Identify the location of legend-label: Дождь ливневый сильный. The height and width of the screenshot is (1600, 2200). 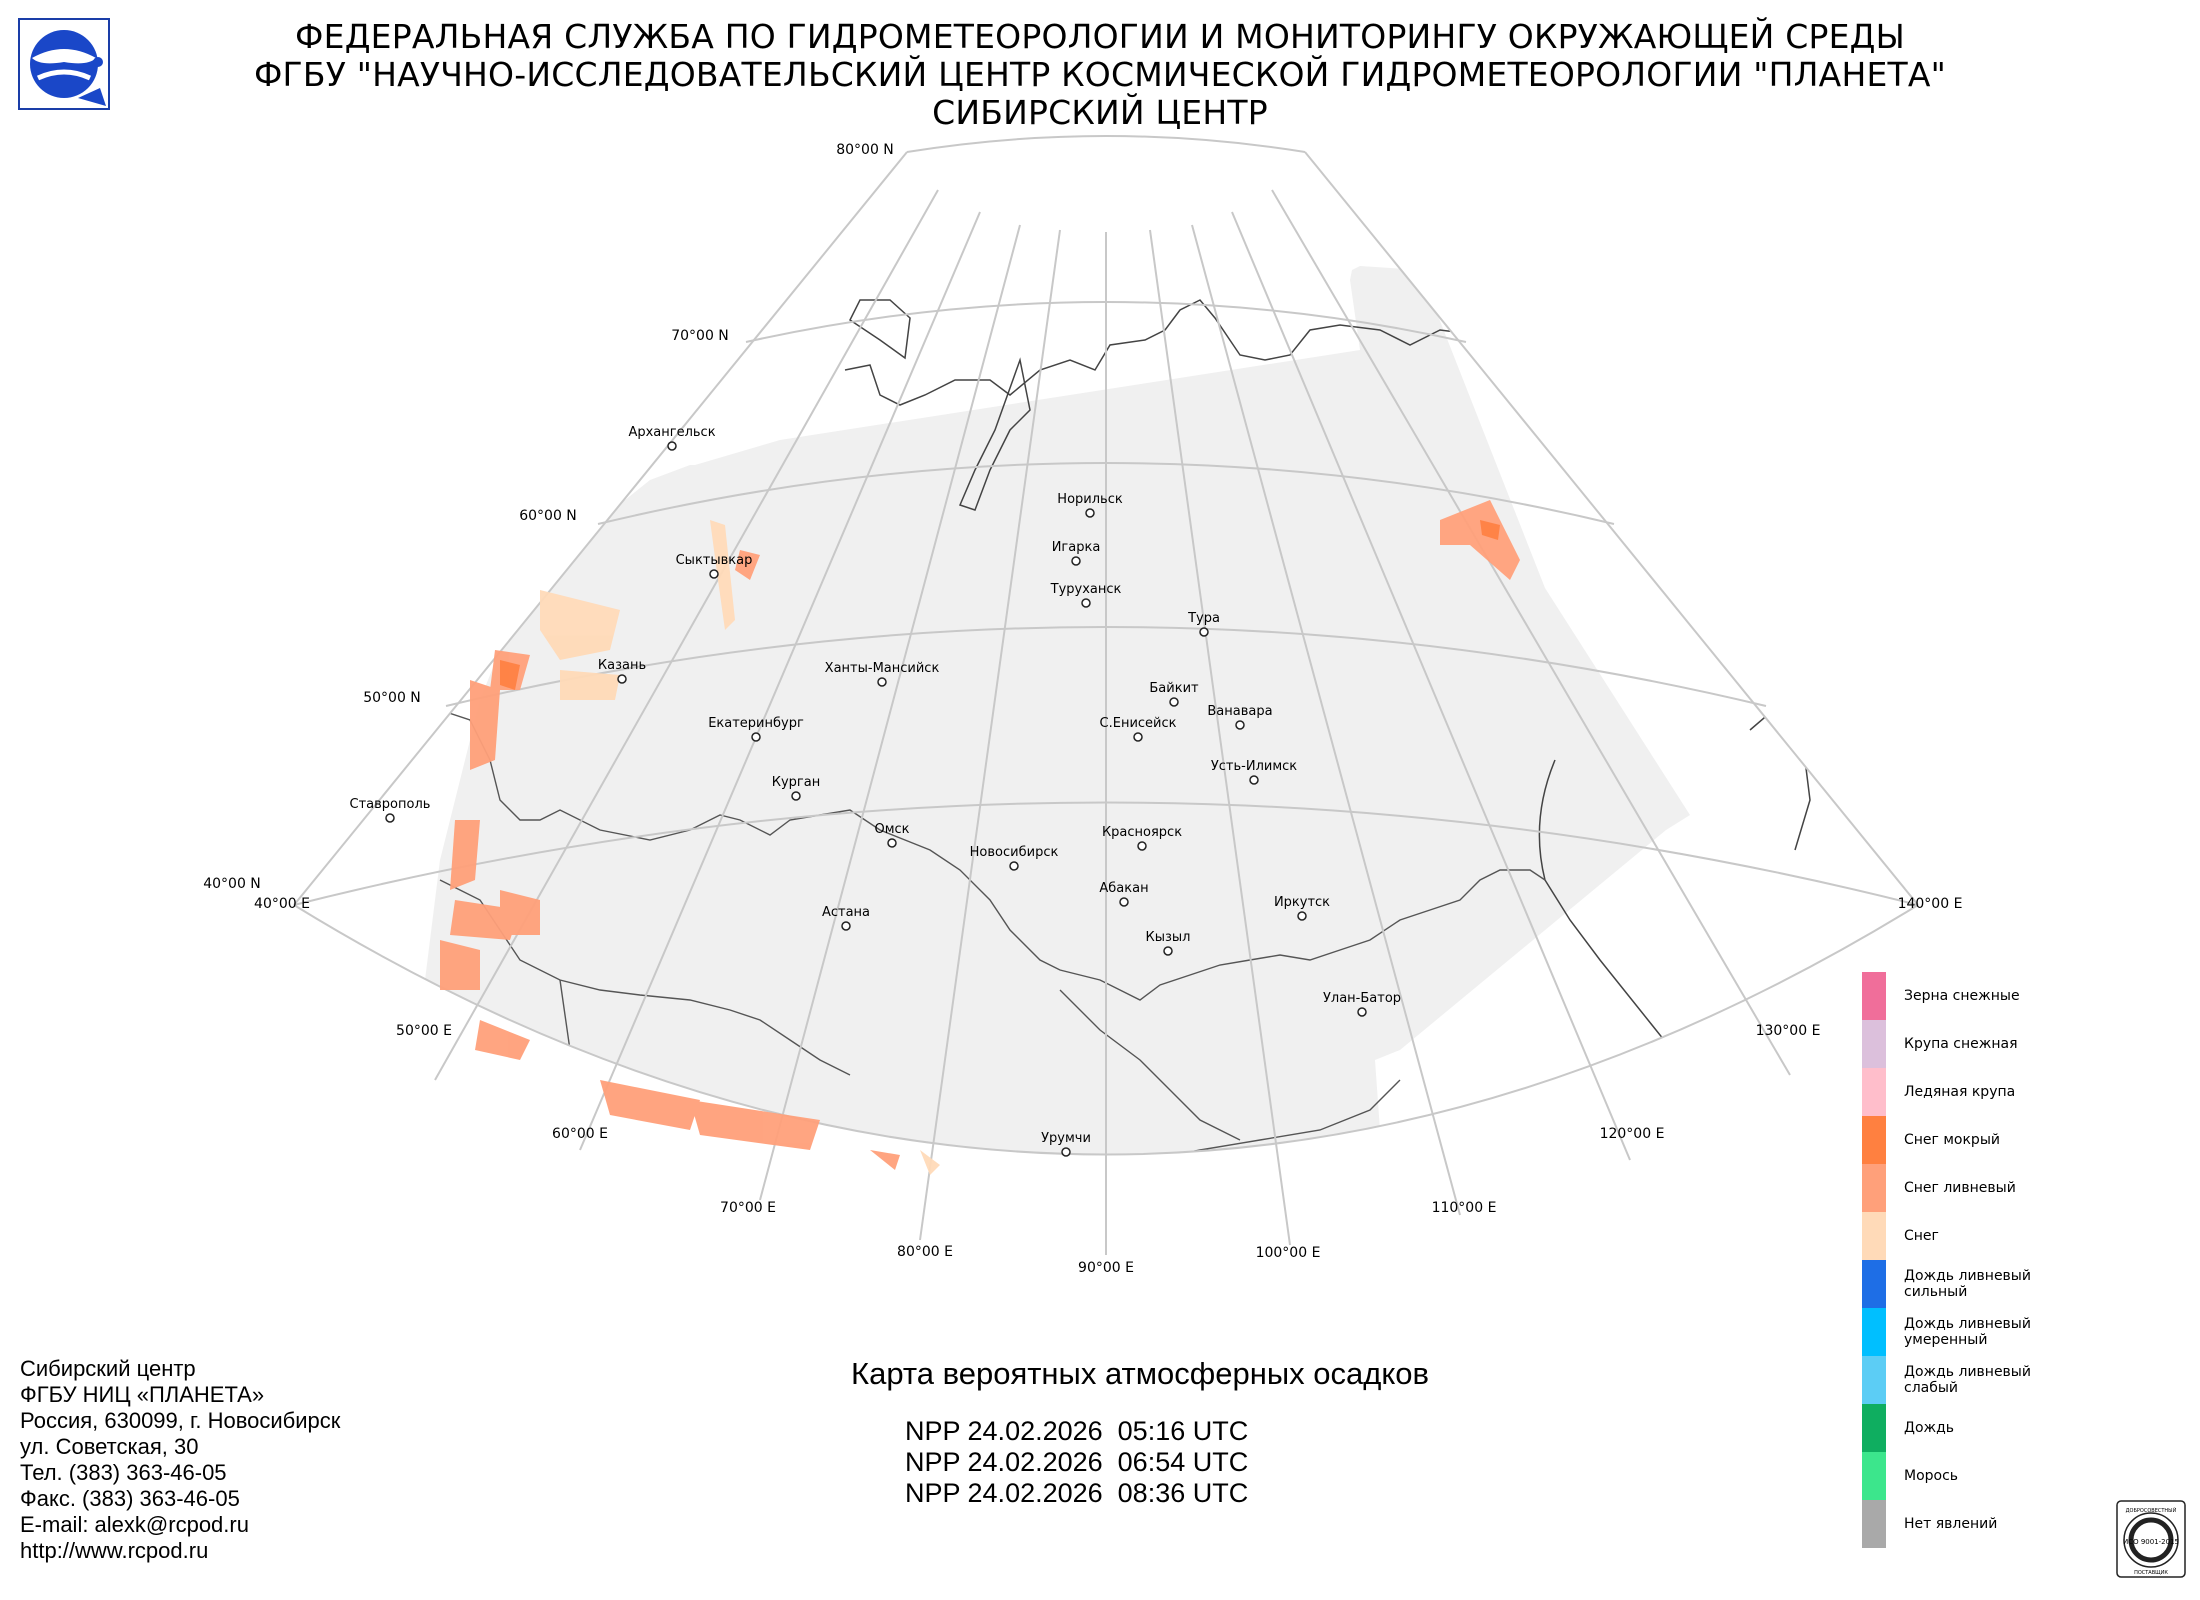
(1967, 1284).